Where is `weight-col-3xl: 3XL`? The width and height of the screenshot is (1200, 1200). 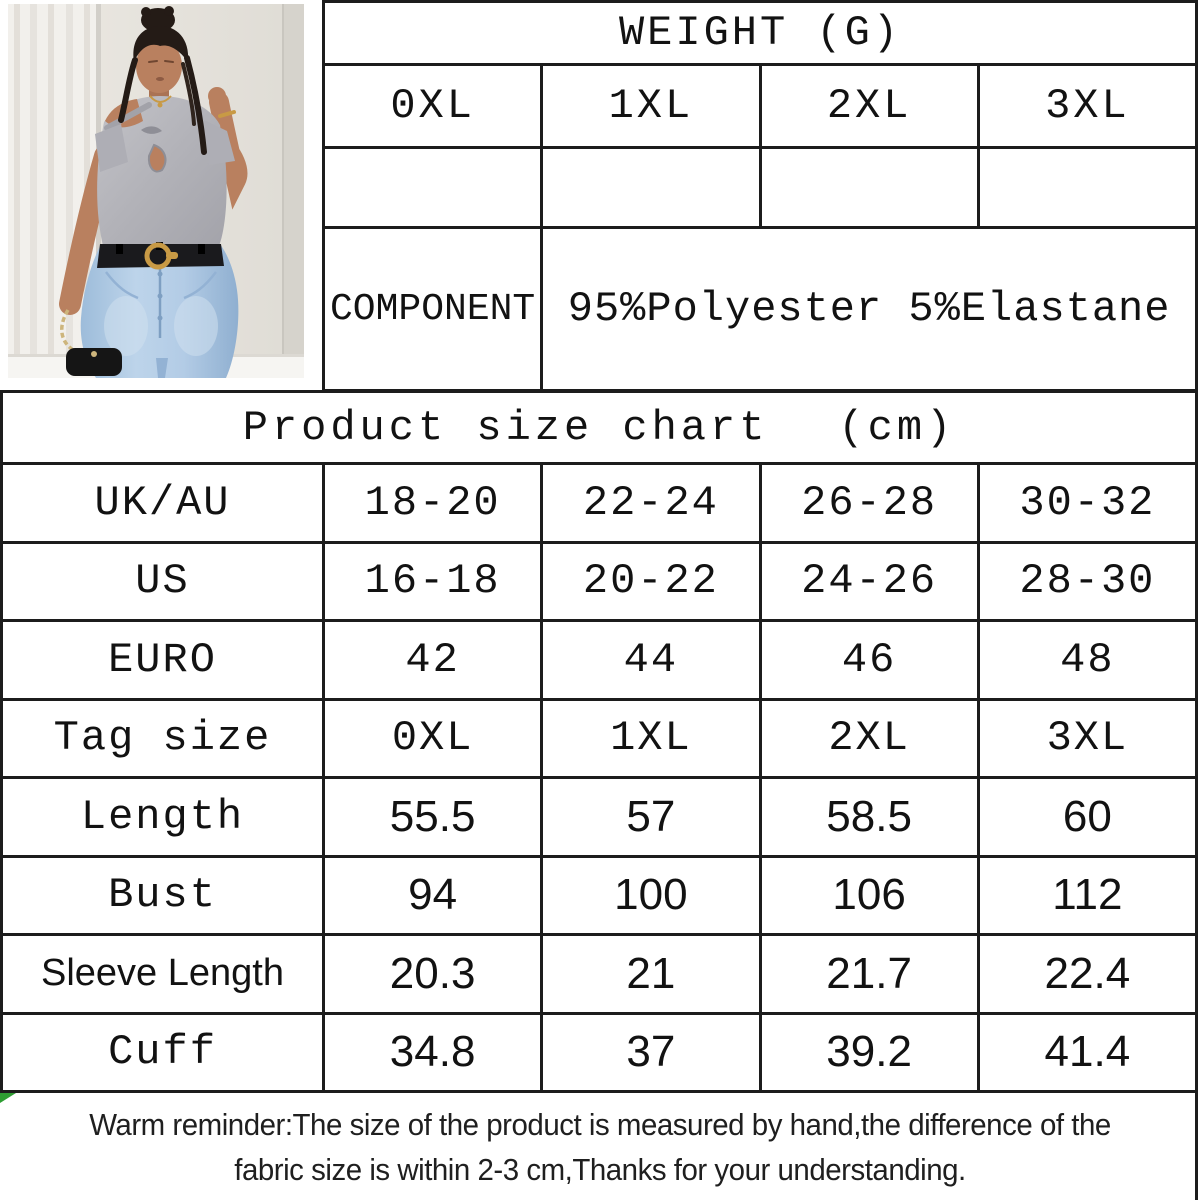 weight-col-3xl: 3XL is located at coordinates (1087, 106).